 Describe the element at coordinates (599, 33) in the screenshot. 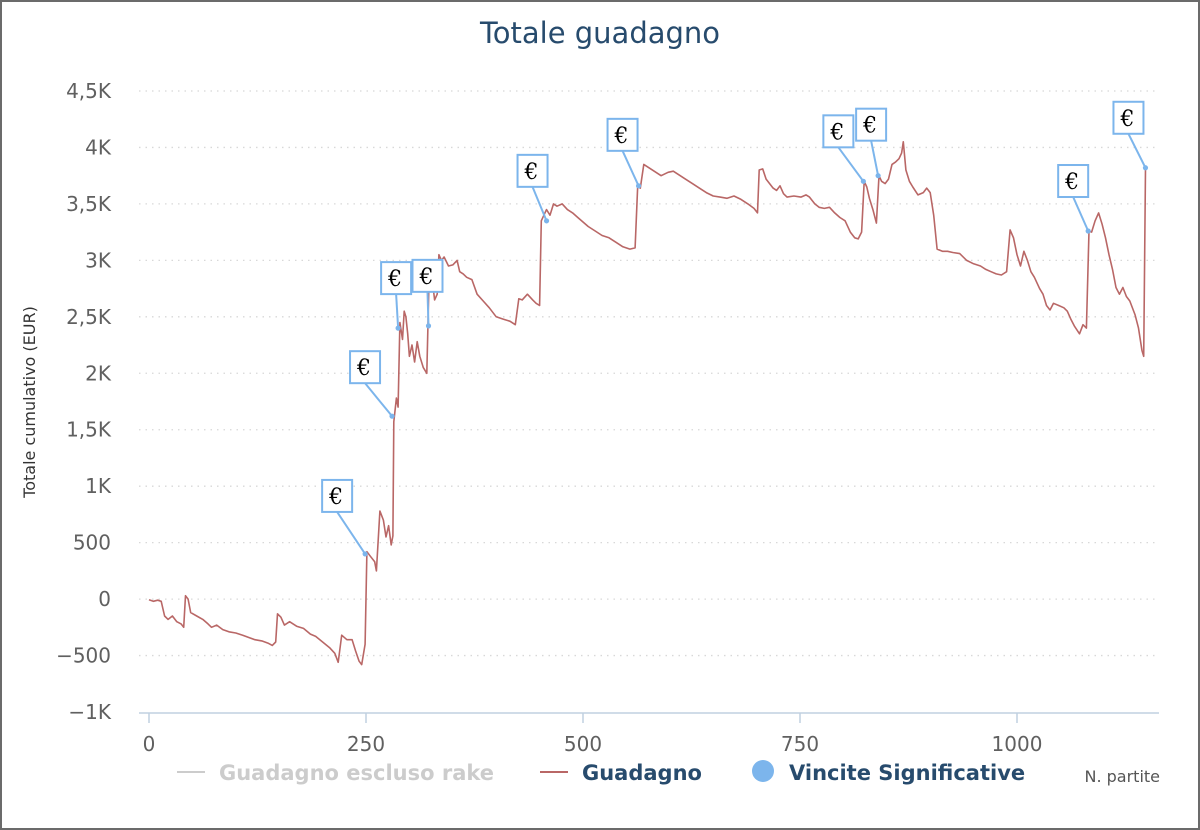

I see `chart-title: Totale guadagno` at that location.